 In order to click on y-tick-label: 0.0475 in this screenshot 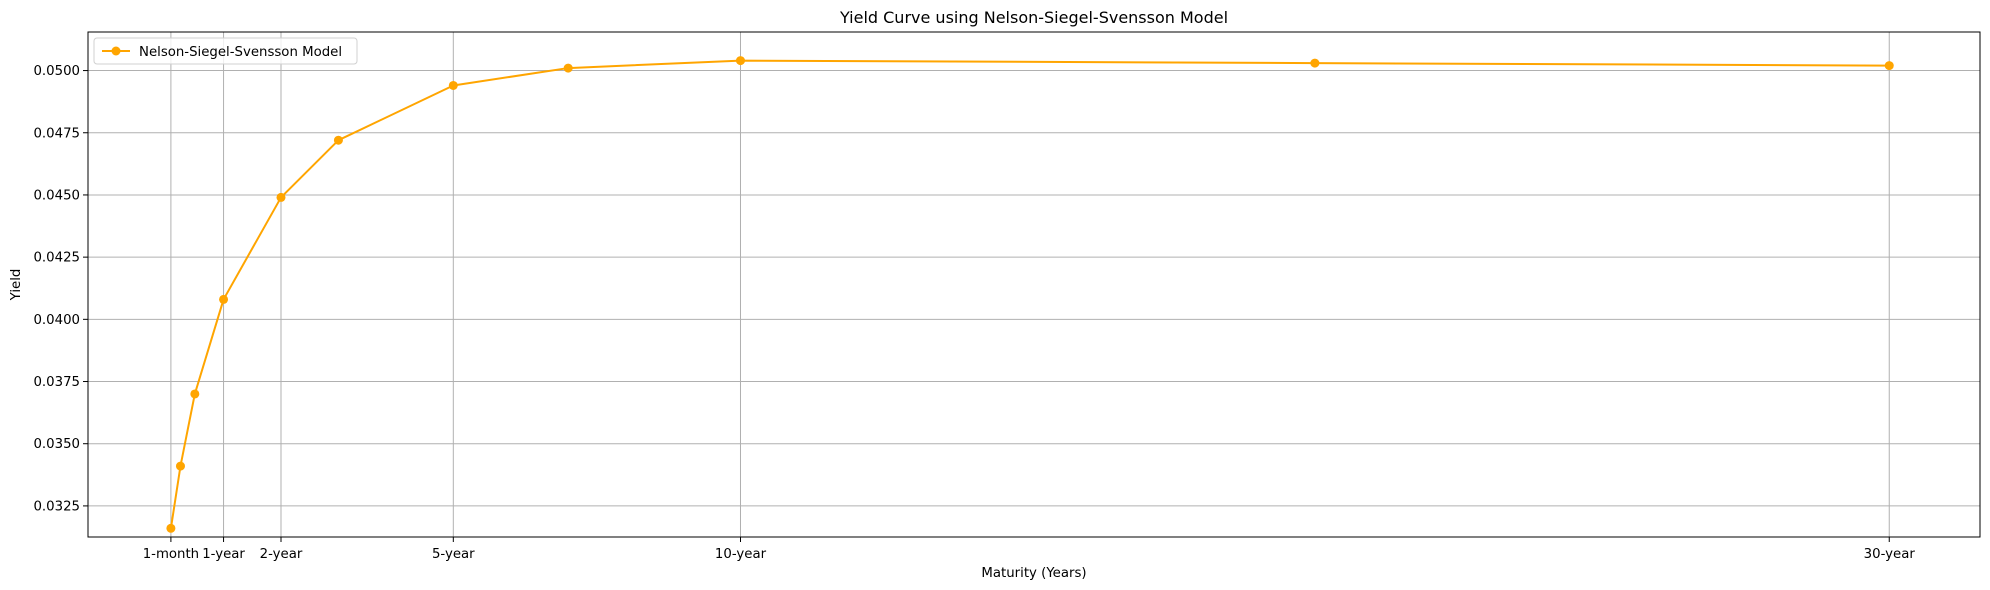, I will do `click(56, 133)`.